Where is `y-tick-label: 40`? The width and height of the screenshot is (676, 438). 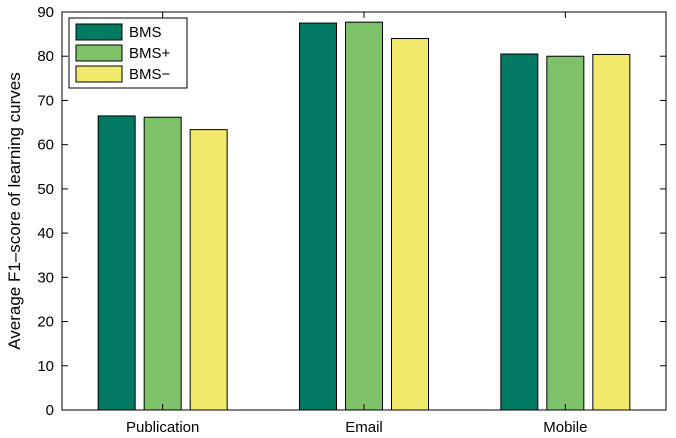 y-tick-label: 40 is located at coordinates (45, 233).